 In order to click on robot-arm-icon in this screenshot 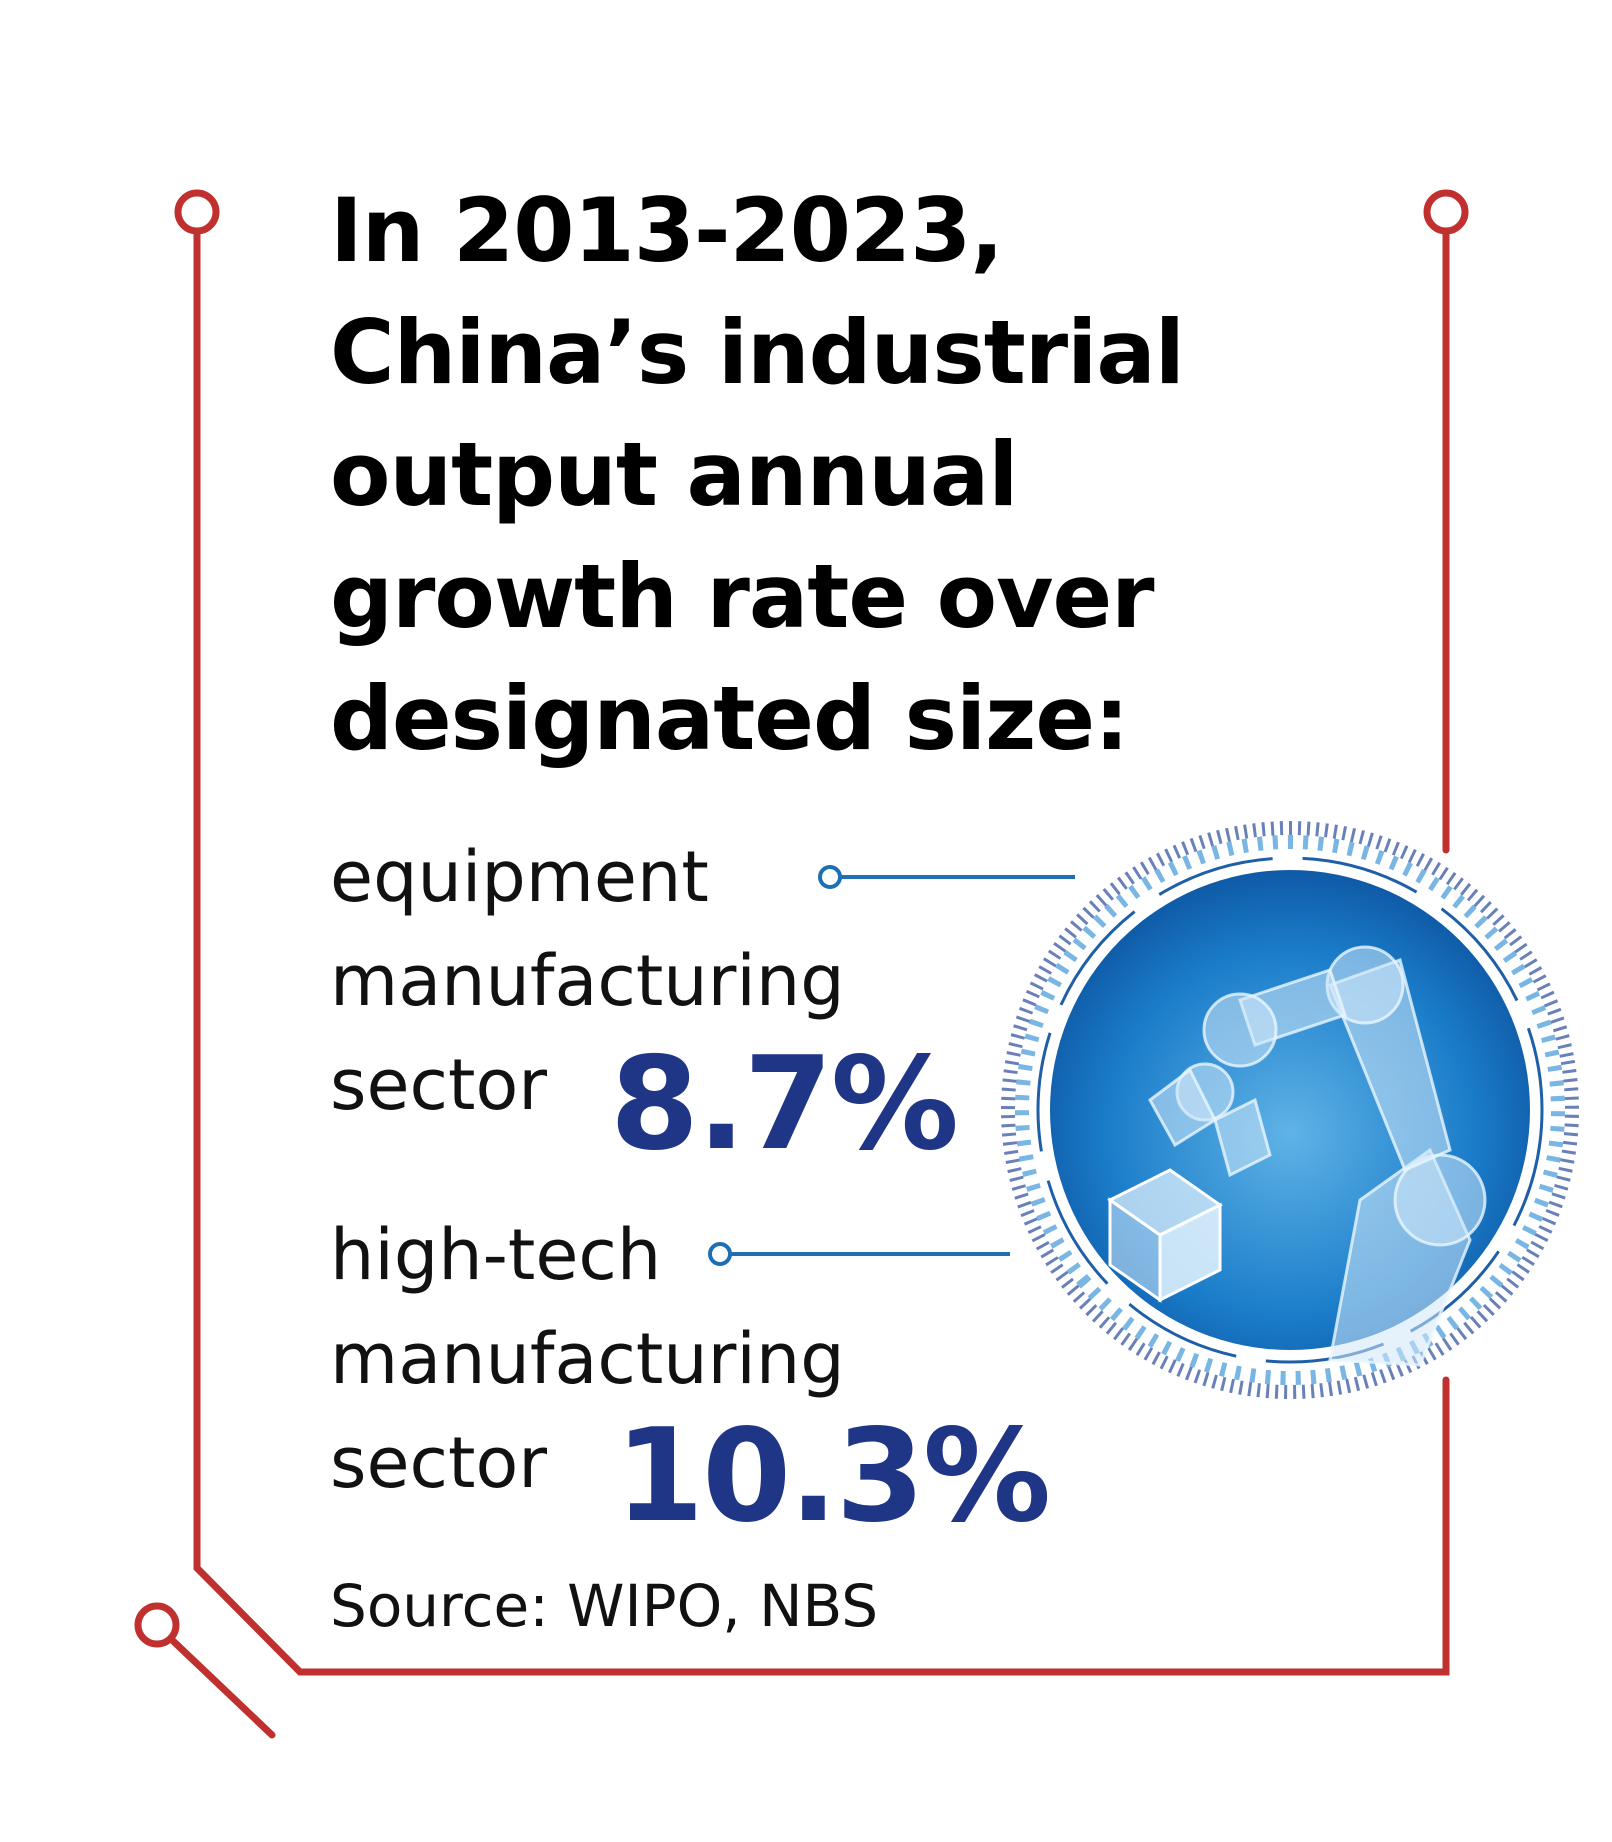, I will do `click(1290, 1110)`.